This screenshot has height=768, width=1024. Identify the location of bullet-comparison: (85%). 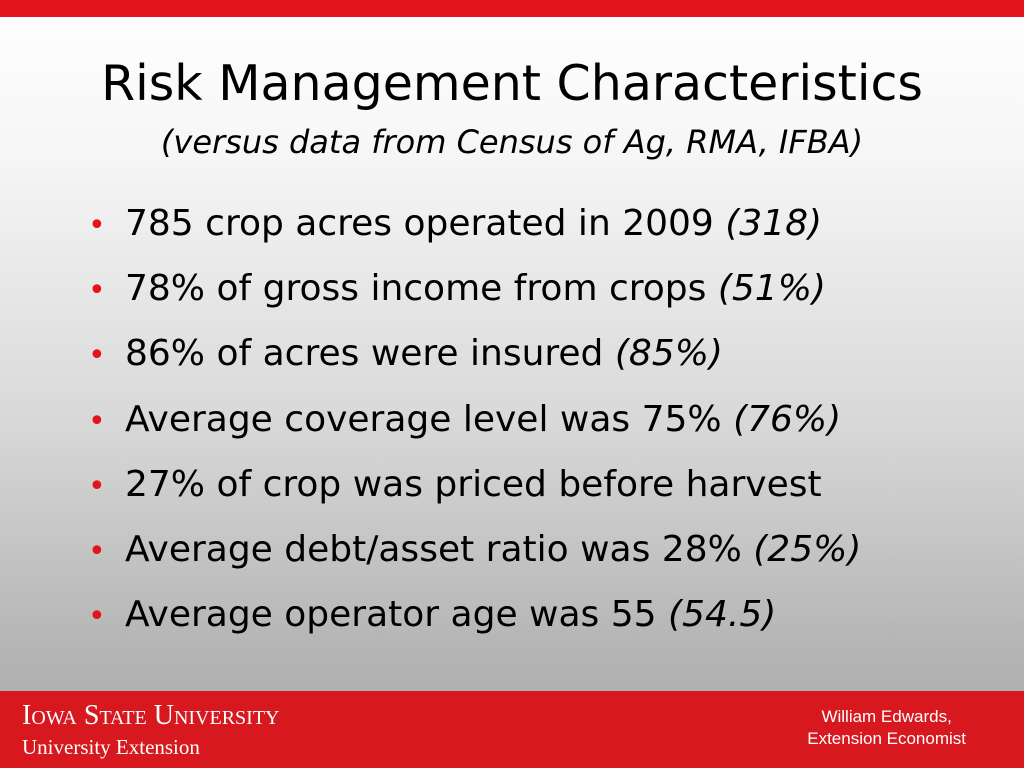
(668, 354).